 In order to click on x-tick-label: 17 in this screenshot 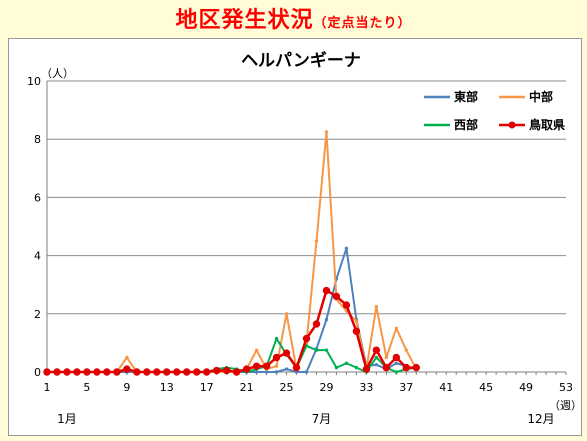, I will do `click(207, 387)`.